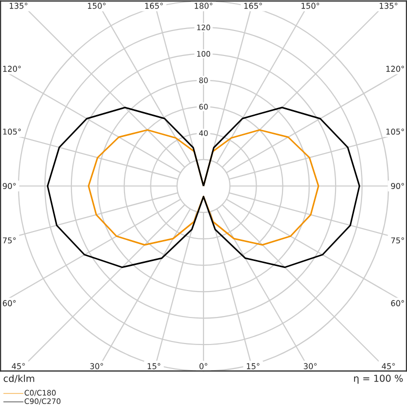 The width and height of the screenshot is (407, 407). I want to click on text: cd/klm, so click(19, 378).